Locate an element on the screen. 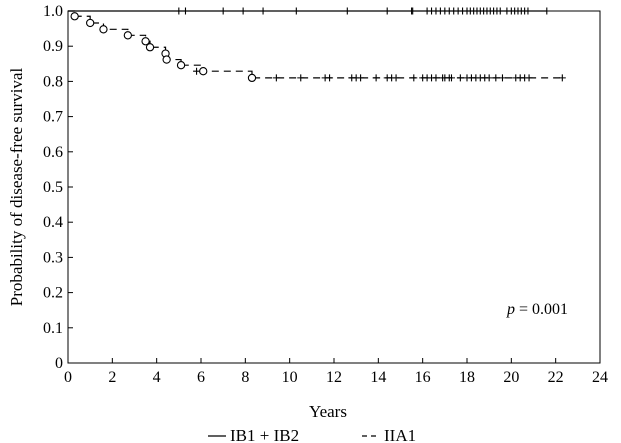 Image resolution: width=621 pixels, height=443 pixels. y-tick-label: 0.4 is located at coordinates (53, 222).